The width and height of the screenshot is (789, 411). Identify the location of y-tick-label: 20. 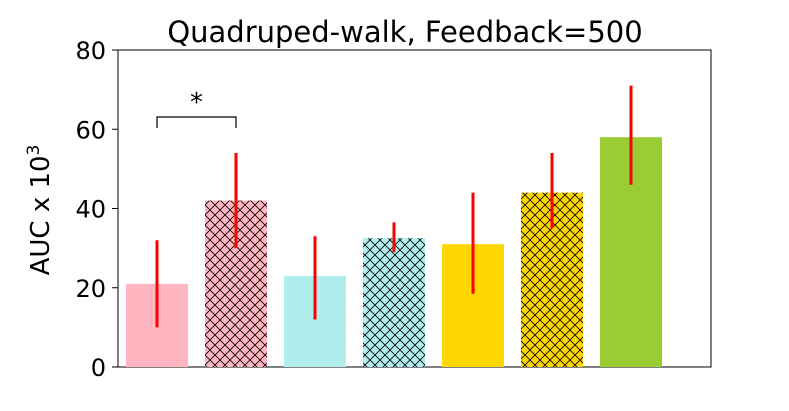
(90, 289).